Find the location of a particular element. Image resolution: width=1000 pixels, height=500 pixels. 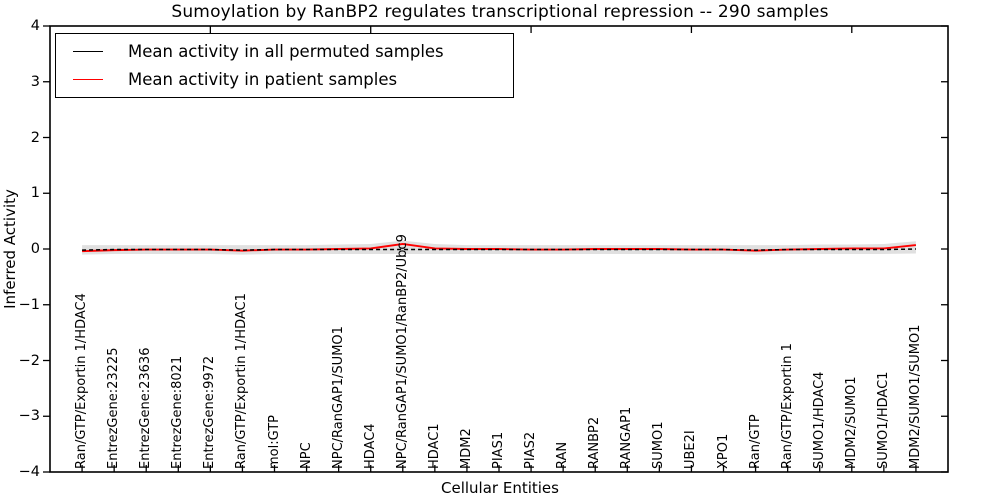

x-tick-label: Ran/GTP is located at coordinates (755, 441).